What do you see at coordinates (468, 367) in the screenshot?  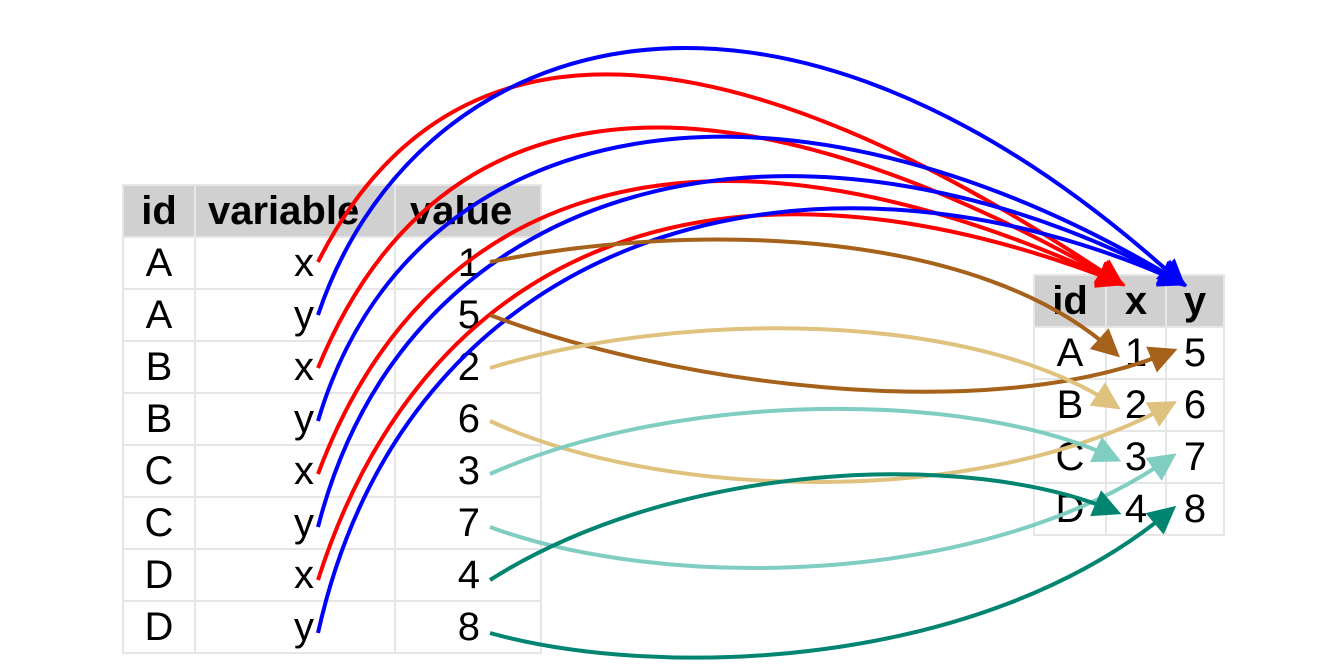 I see `cell-value: 2` at bounding box center [468, 367].